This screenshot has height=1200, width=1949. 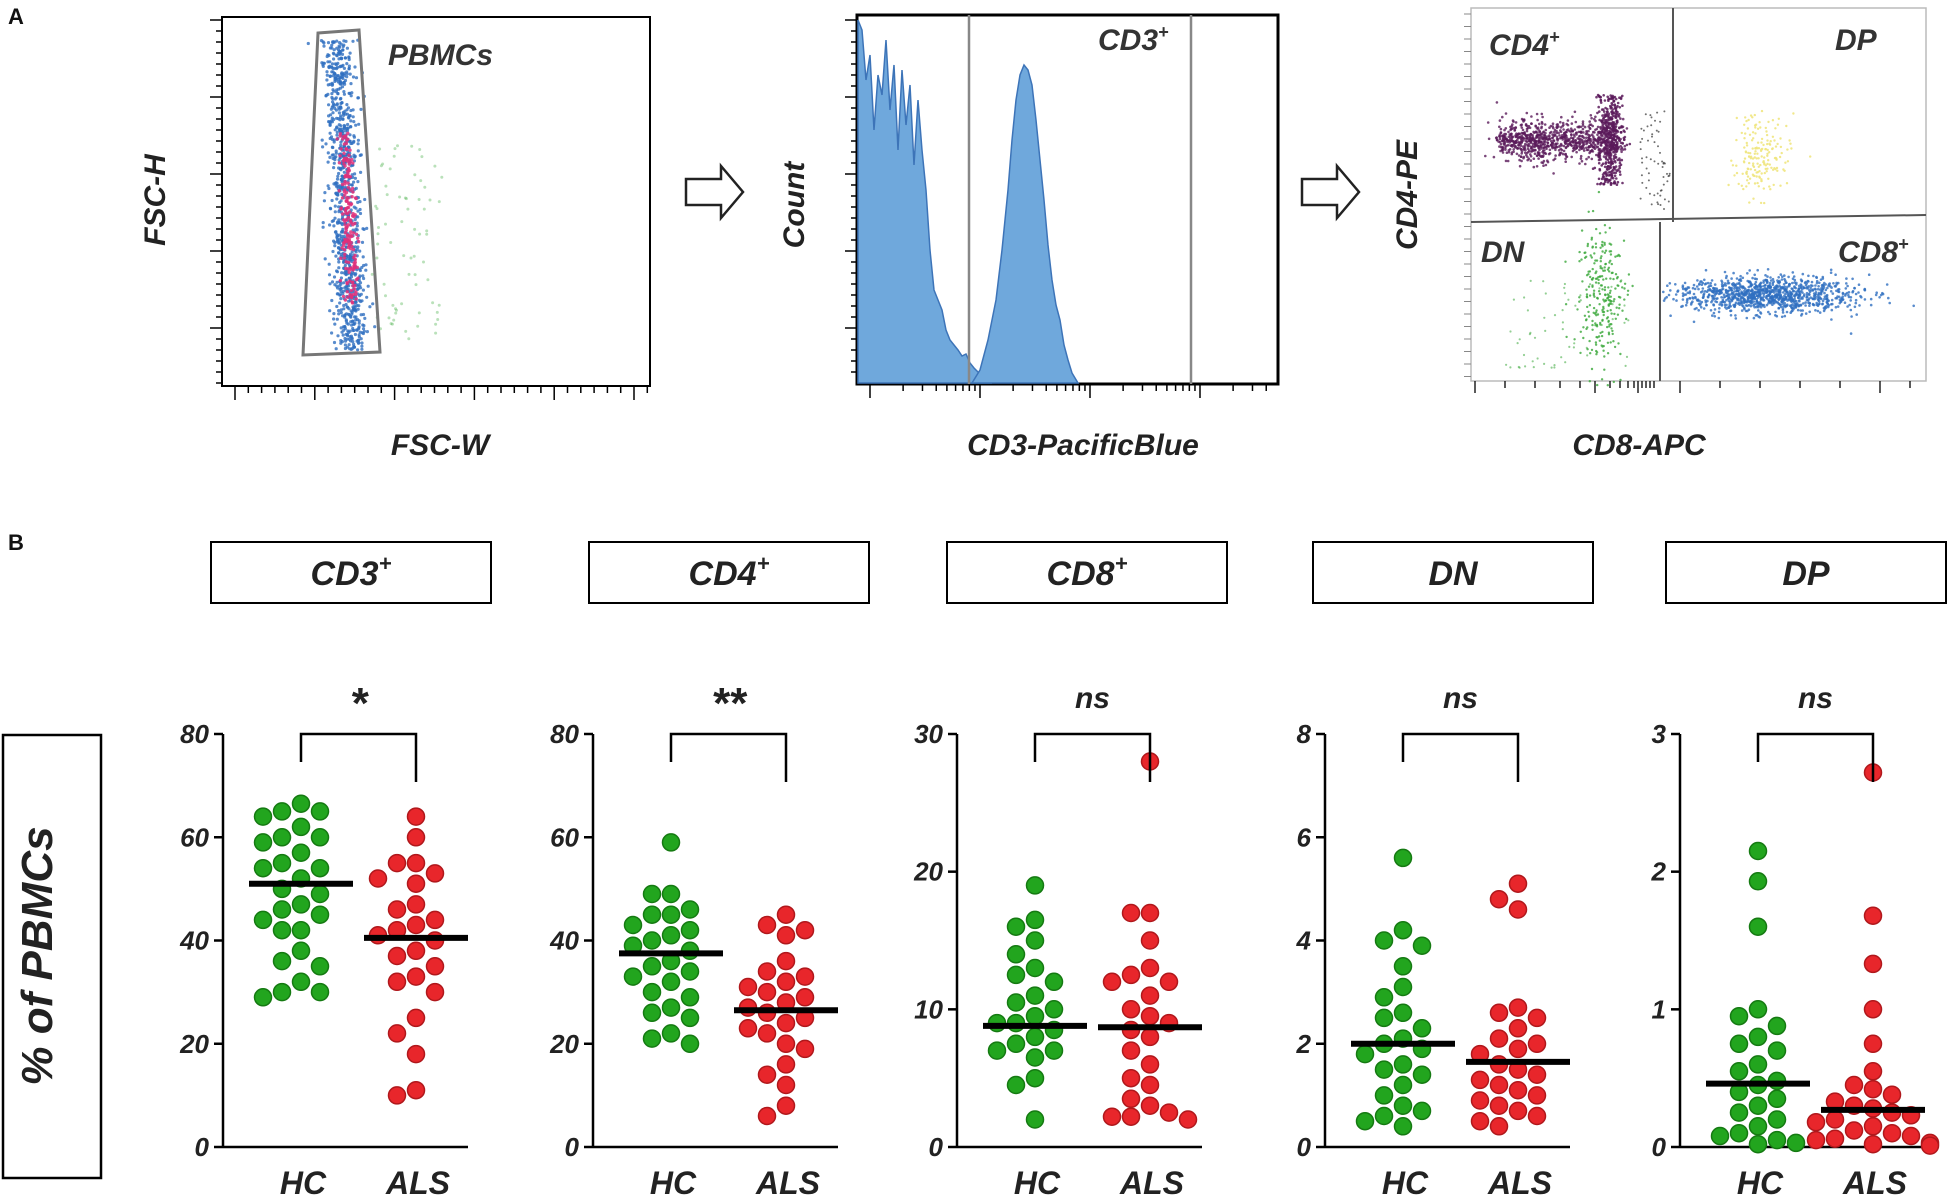 I want to click on panel-label-b: B, so click(x=16, y=542).